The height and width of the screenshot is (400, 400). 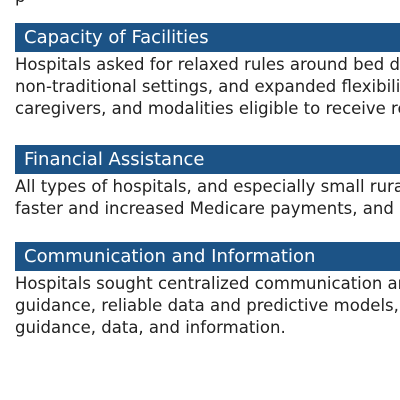 What do you see at coordinates (20, 4) in the screenshot?
I see `clipped-text-fragment: p` at bounding box center [20, 4].